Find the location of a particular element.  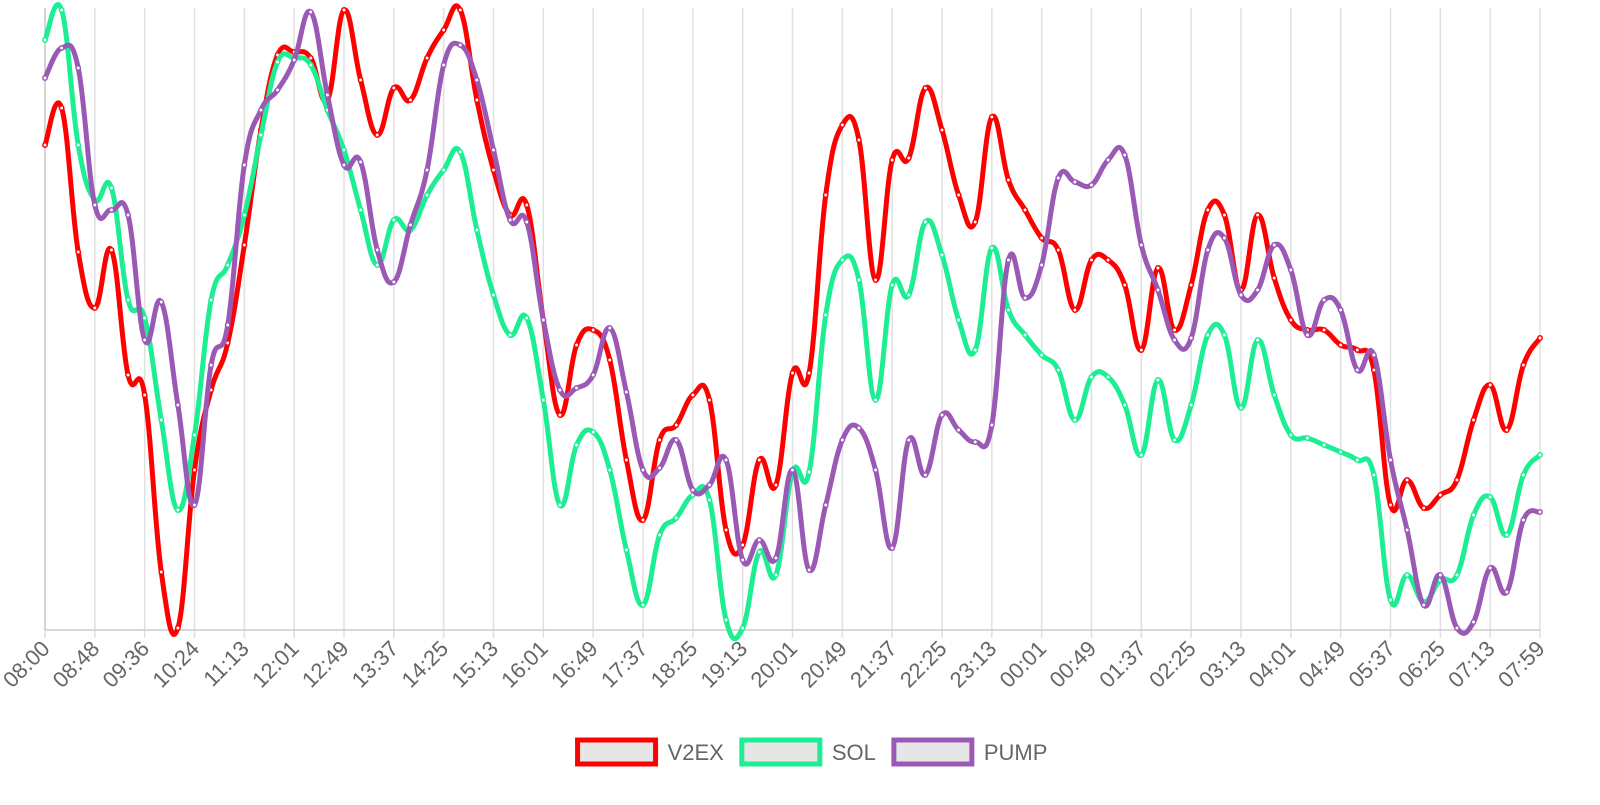

legend: V2EX SOL PUMP is located at coordinates (811, 752).